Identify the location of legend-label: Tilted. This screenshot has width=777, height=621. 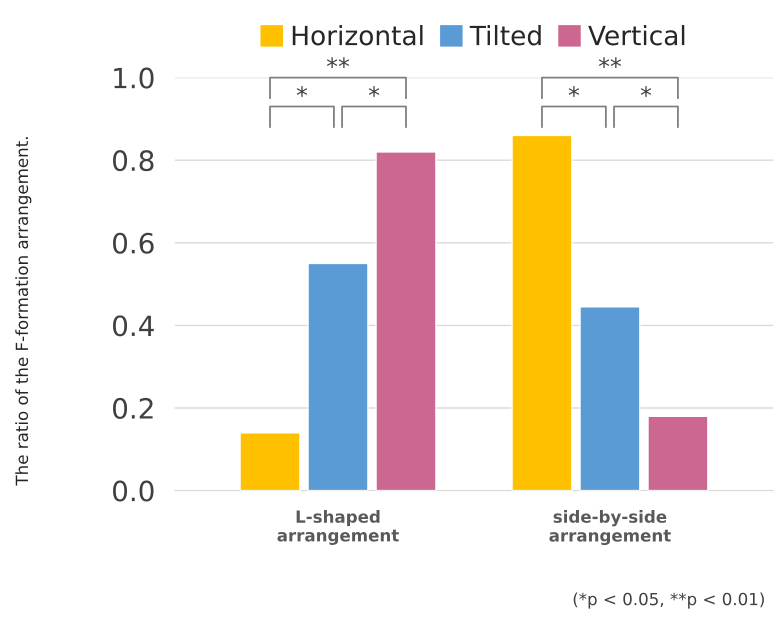
(505, 35).